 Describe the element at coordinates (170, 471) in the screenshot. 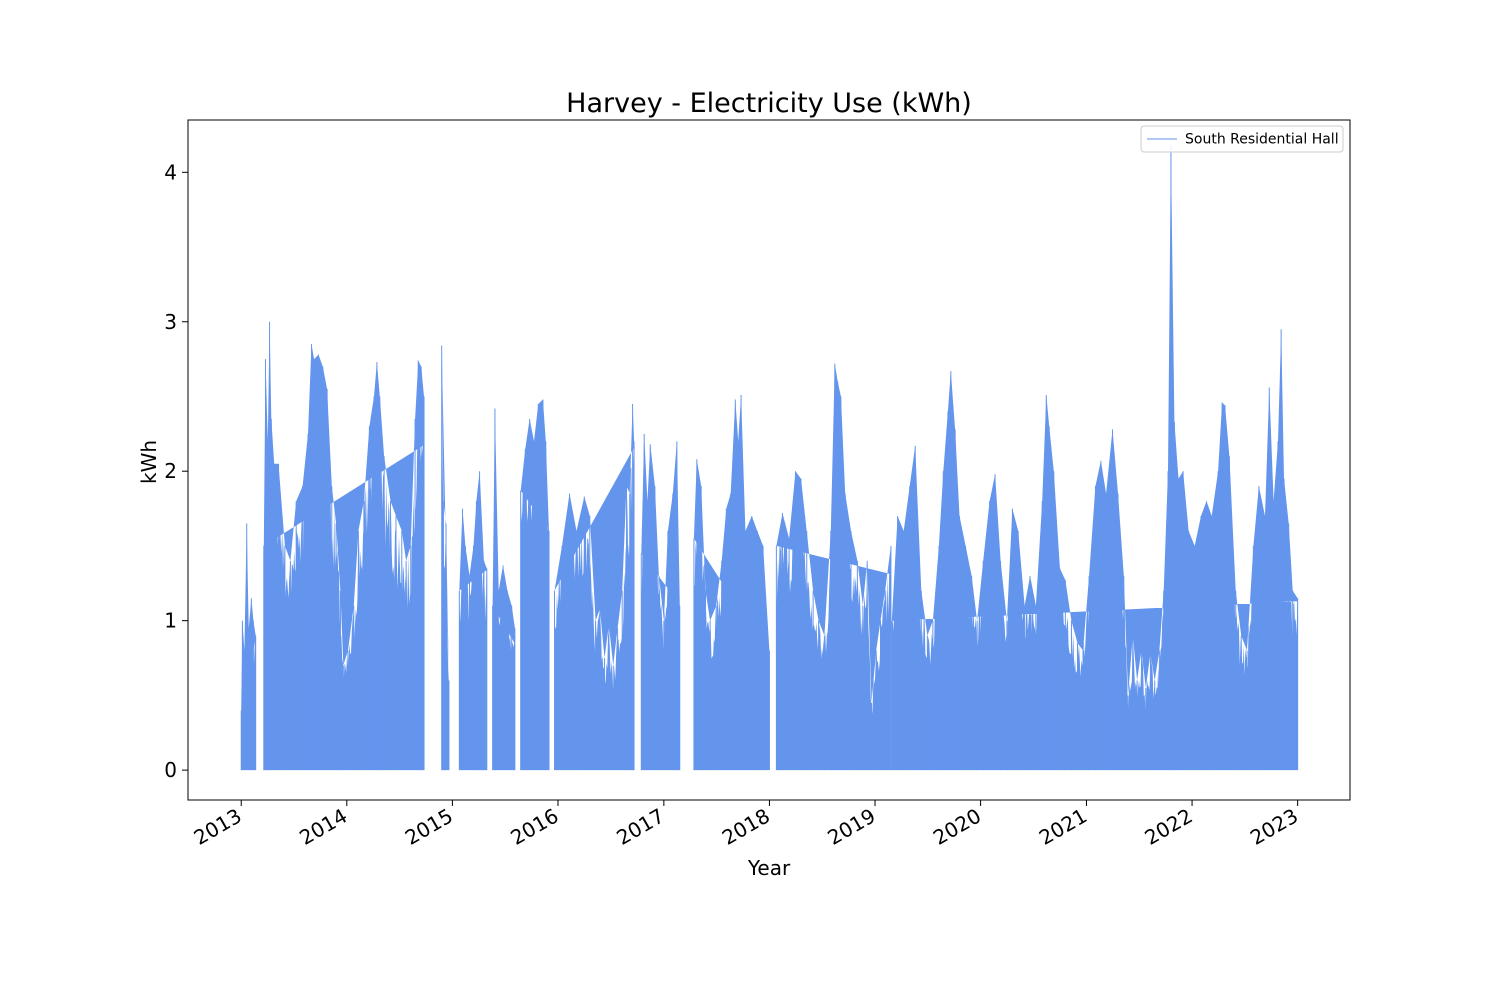

I see `y-tick-label: 2` at that location.